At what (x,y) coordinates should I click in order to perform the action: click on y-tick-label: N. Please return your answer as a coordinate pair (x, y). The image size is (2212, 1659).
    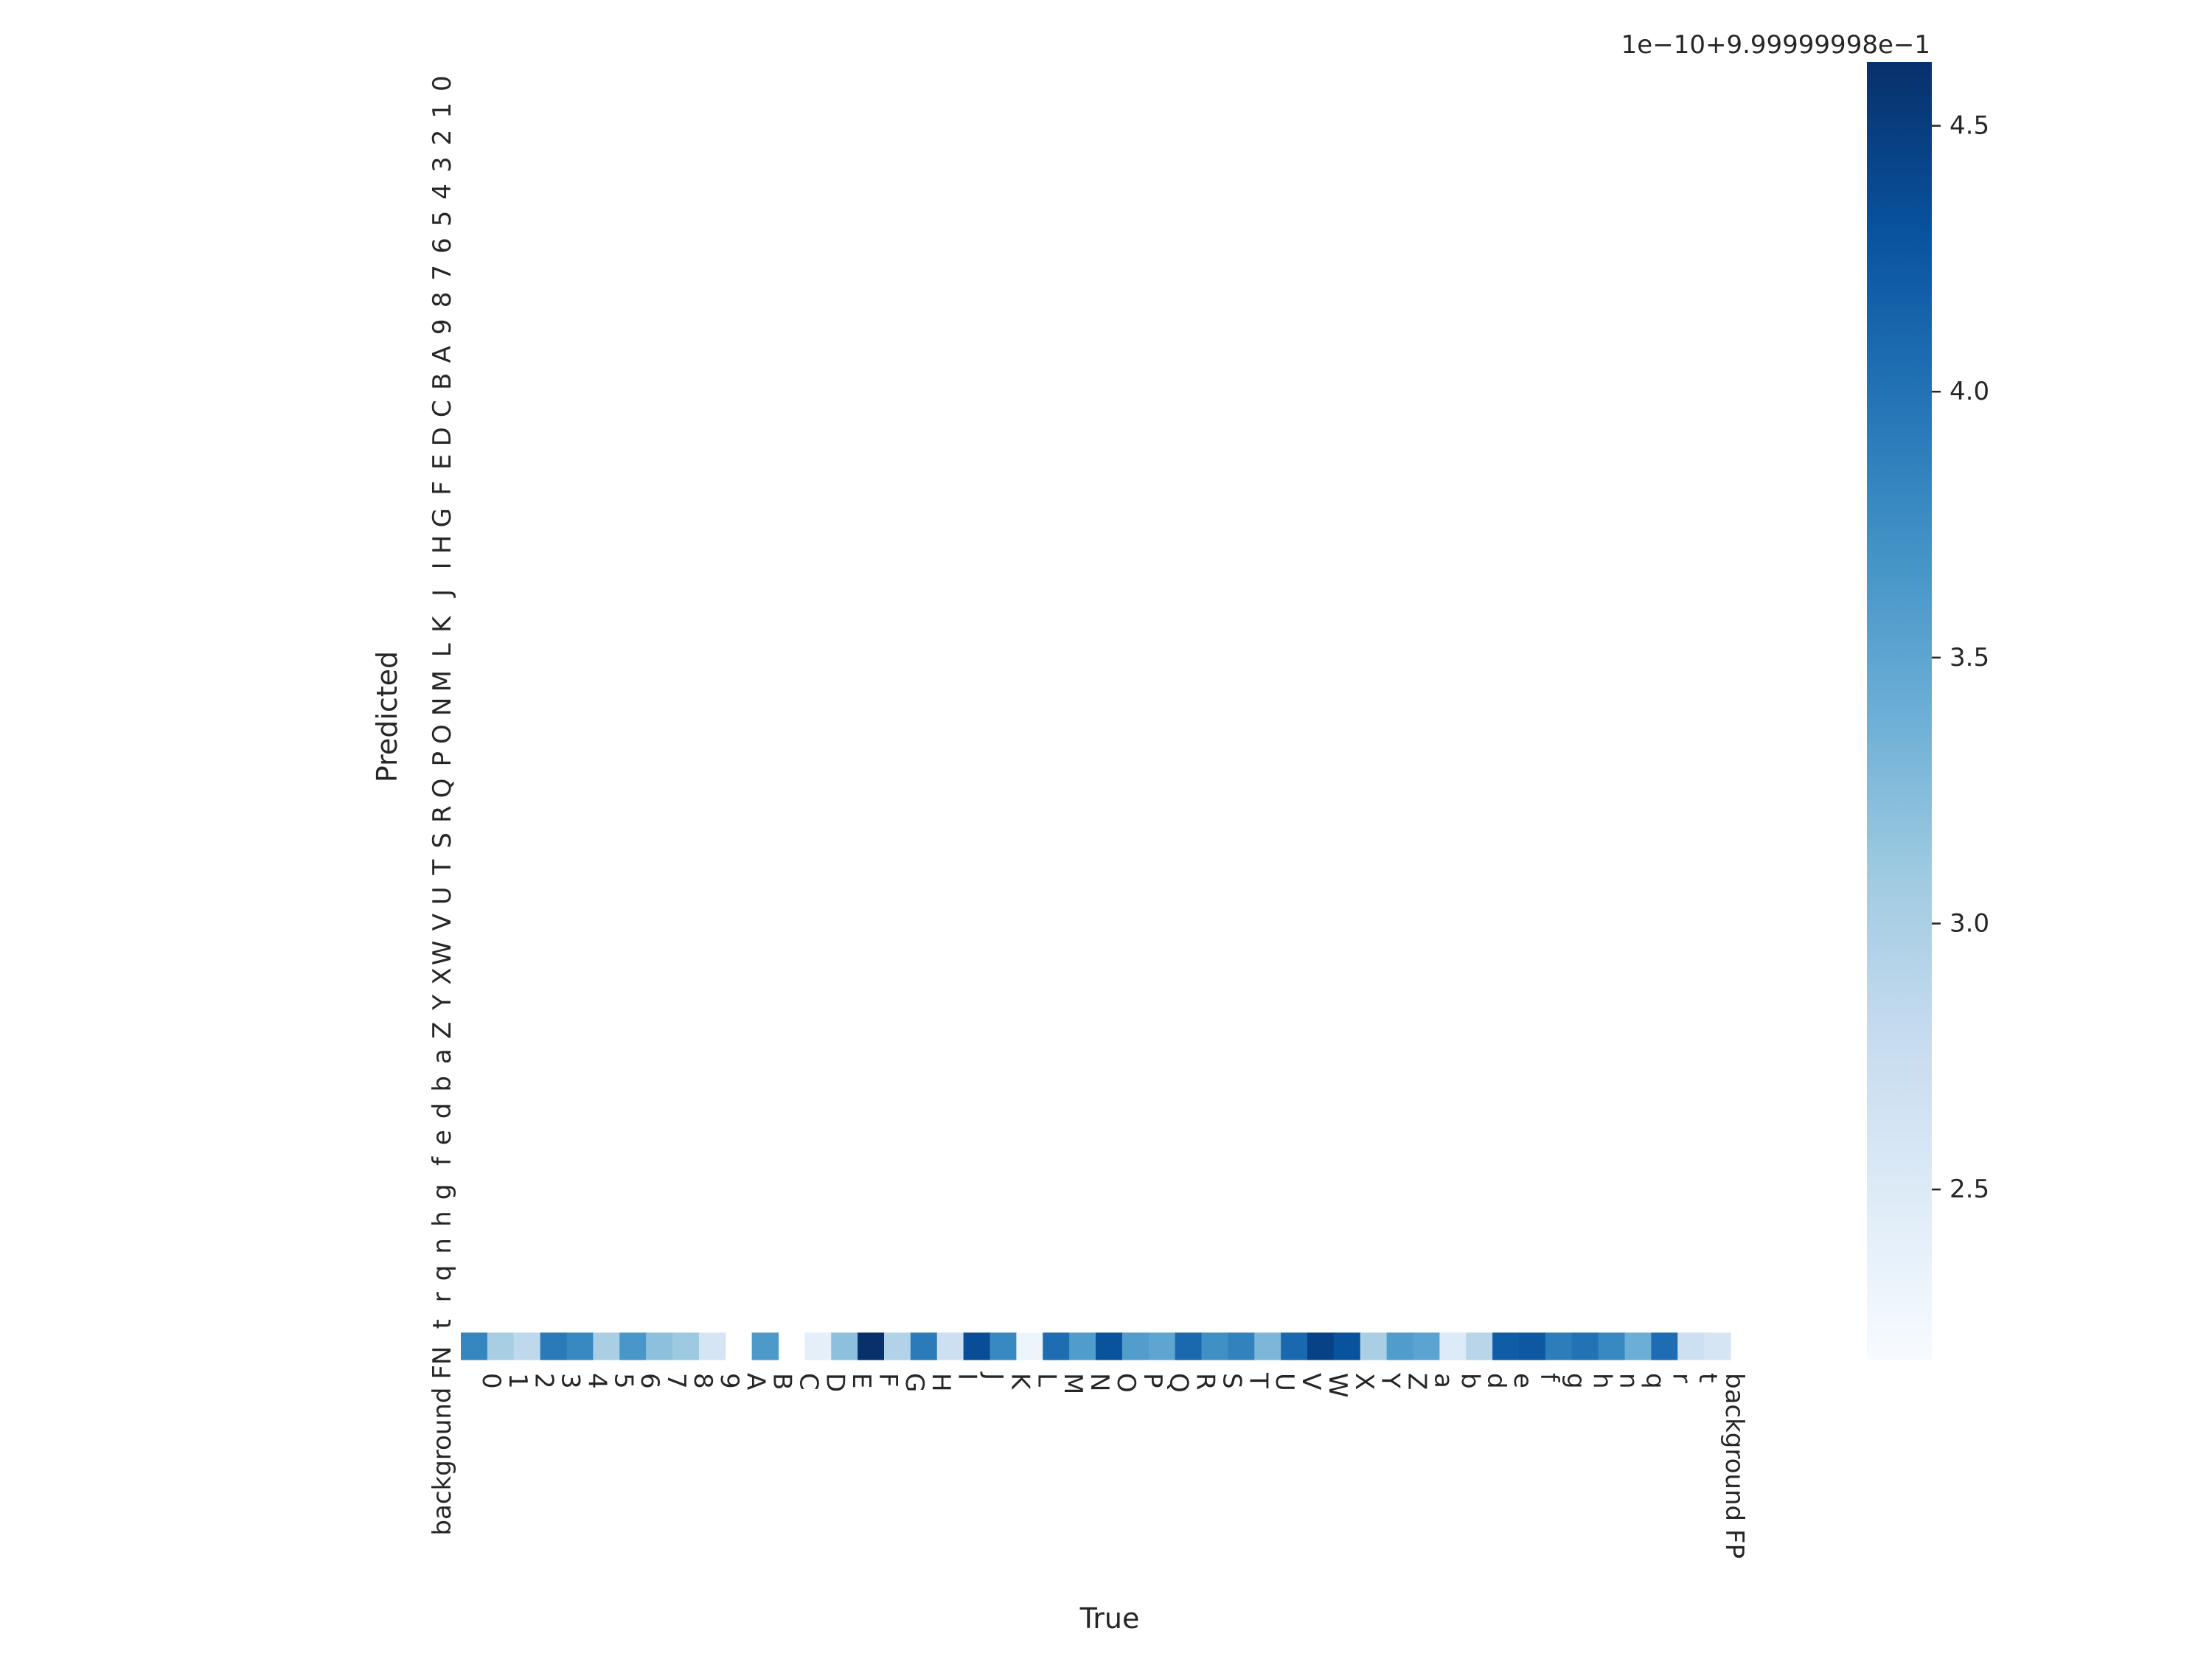
    Looking at the image, I should click on (442, 707).